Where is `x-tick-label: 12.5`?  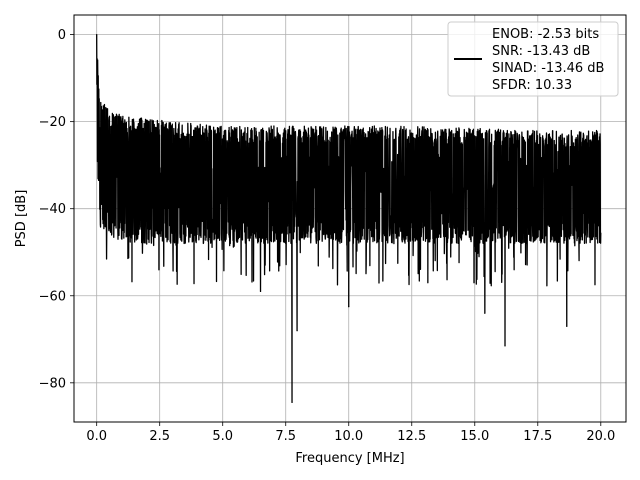
x-tick-label: 12.5 is located at coordinates (411, 436).